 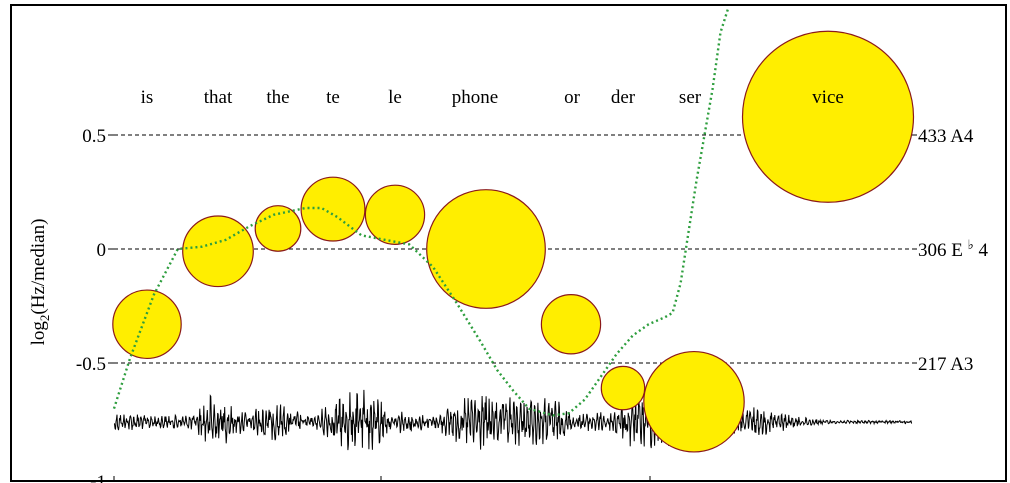 I want to click on syllable-label-the: the, so click(x=277, y=97).